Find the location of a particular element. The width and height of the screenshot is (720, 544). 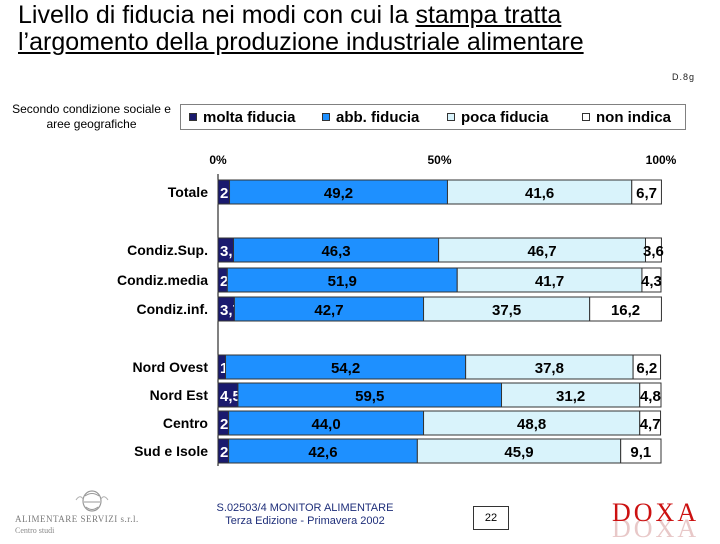

page-number: 22 is located at coordinates (491, 518).